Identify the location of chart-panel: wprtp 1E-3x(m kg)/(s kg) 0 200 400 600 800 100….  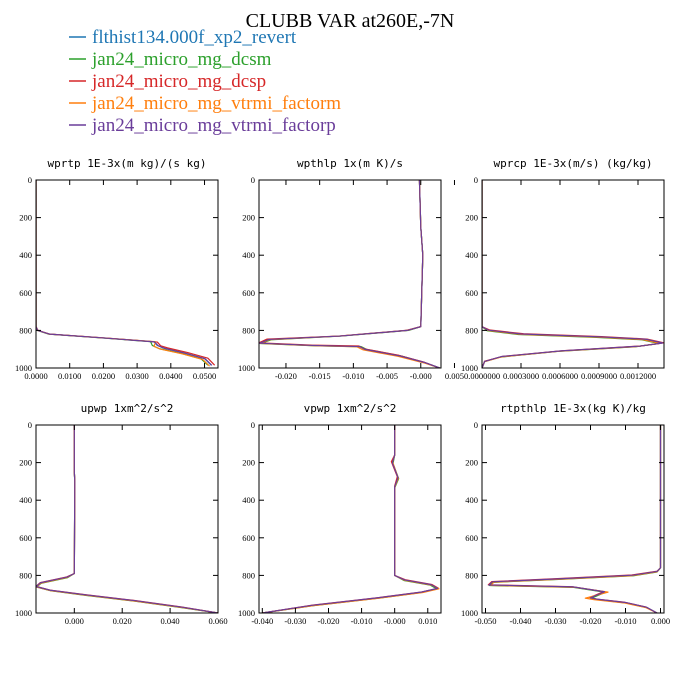
(117, 269).